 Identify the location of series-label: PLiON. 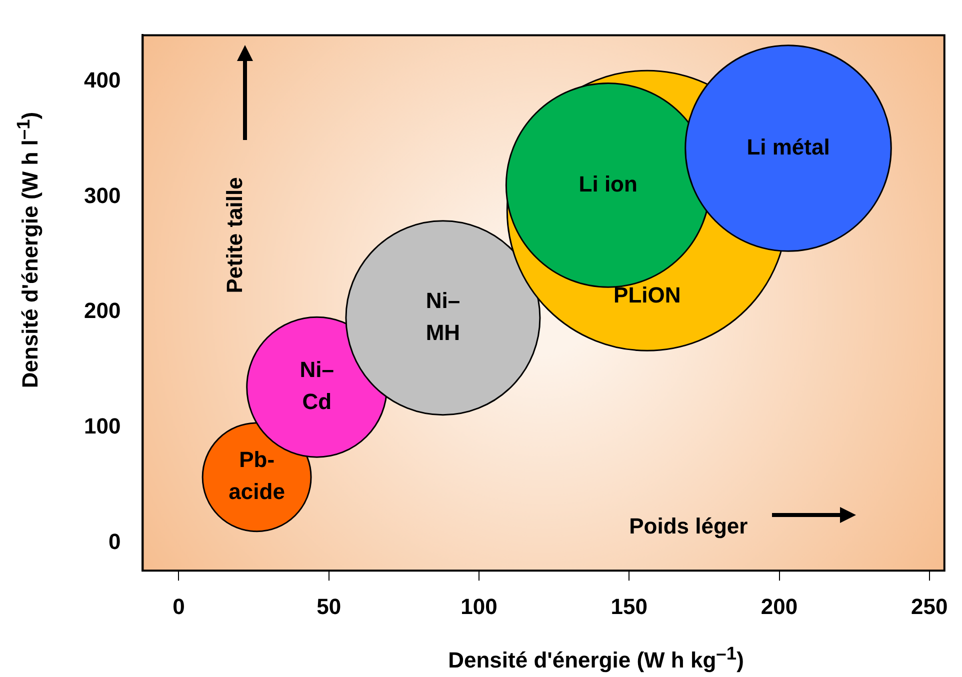
(647, 295).